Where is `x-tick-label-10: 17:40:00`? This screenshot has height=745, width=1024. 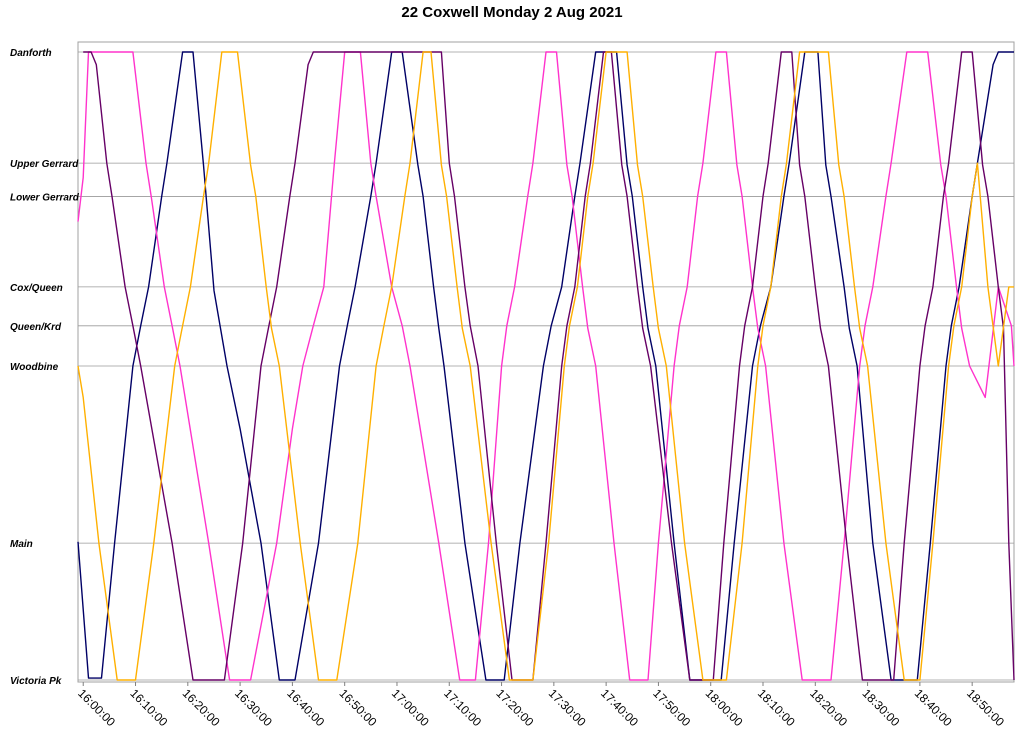
x-tick-label-10: 17:40:00 is located at coordinates (619, 707).